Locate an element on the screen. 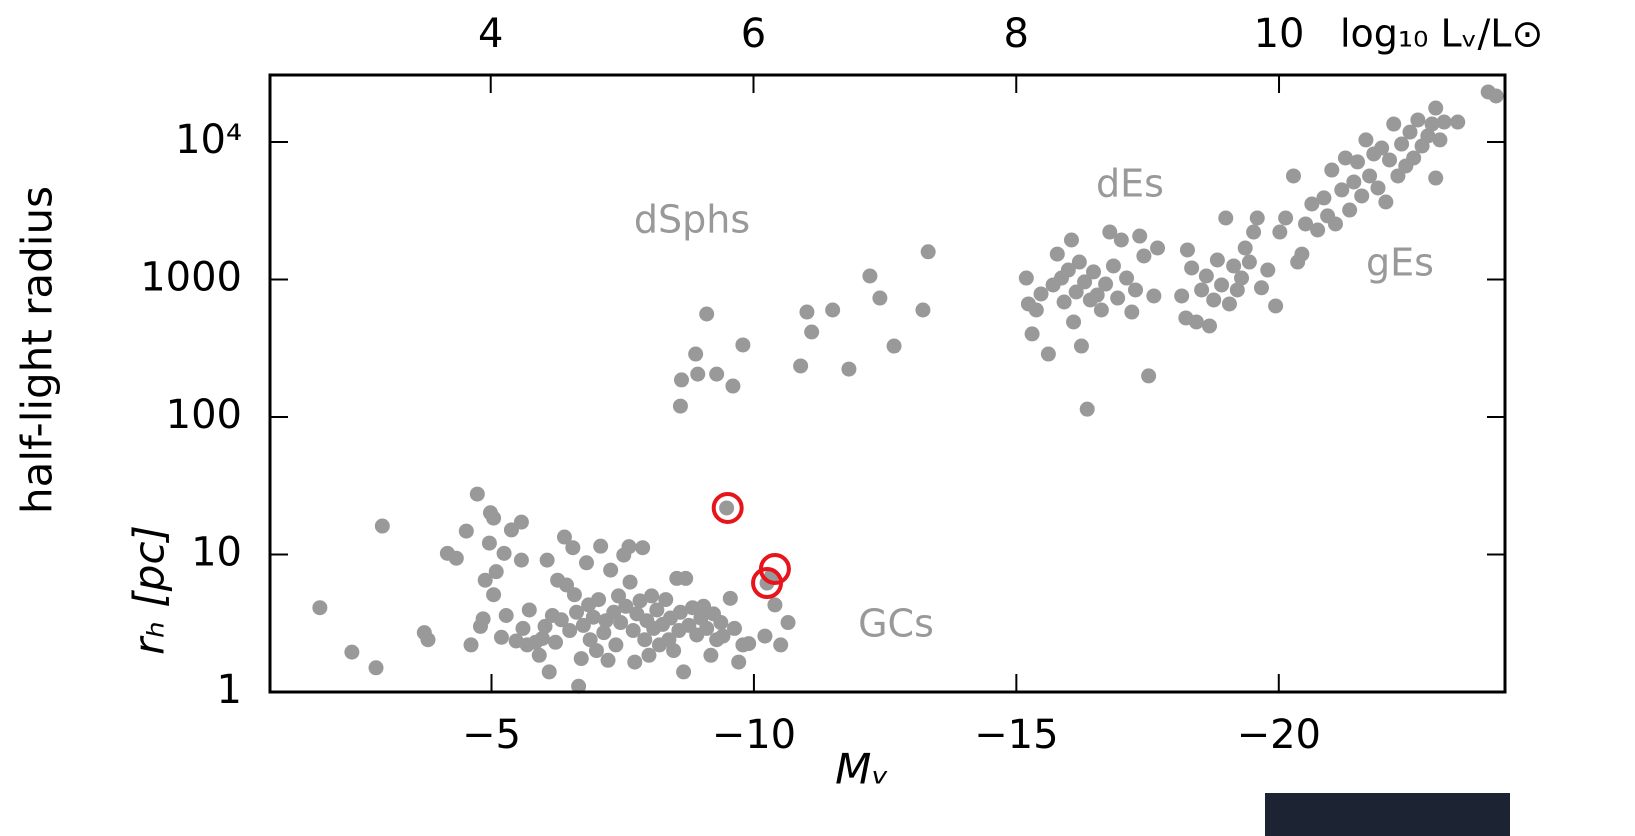 The width and height of the screenshot is (1635, 836). x2-tick-label: 10 is located at coordinates (1279, 34).